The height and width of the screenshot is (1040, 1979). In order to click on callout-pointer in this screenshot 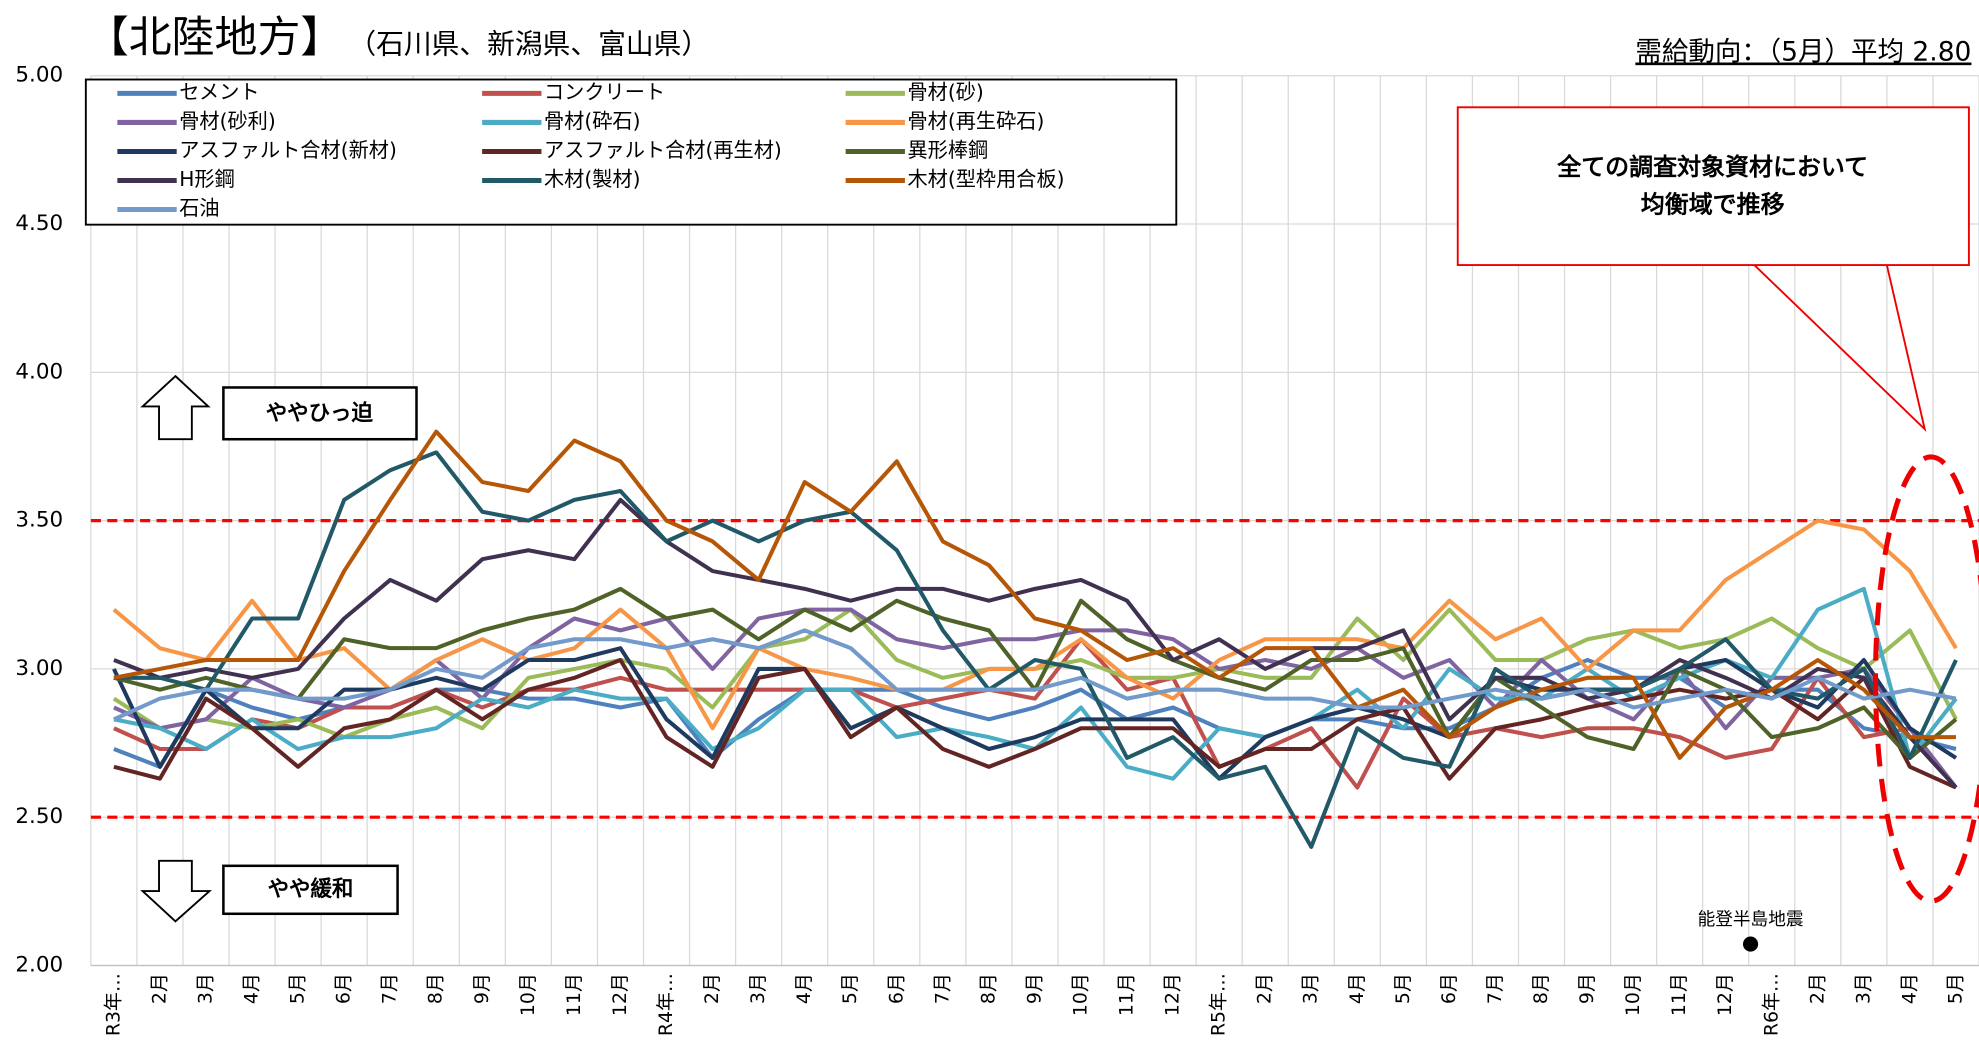, I will do `click(1840, 348)`.